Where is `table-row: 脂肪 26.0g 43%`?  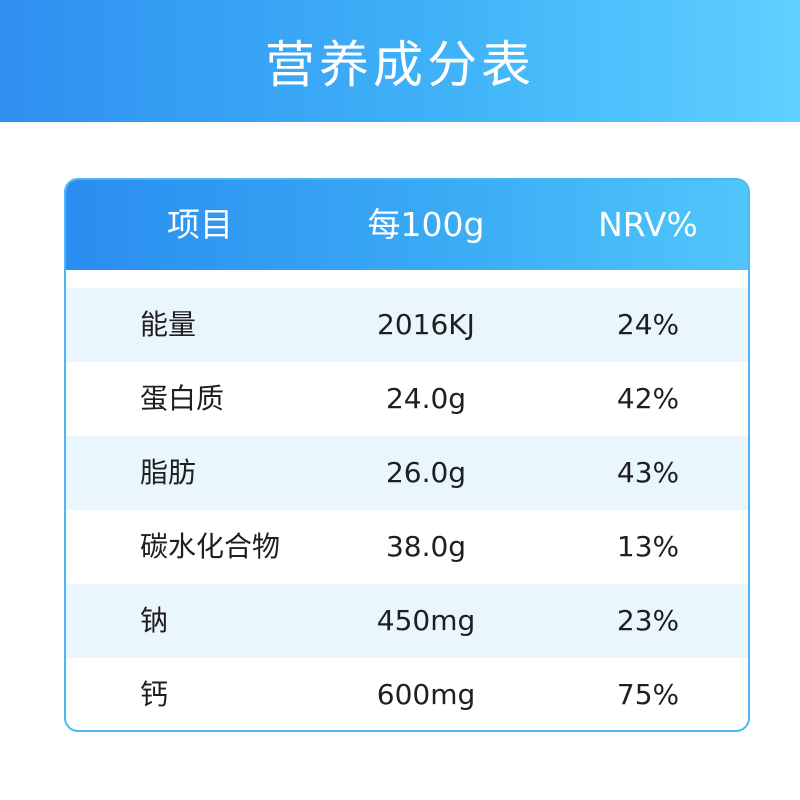
table-row: 脂肪 26.0g 43% is located at coordinates (407, 473).